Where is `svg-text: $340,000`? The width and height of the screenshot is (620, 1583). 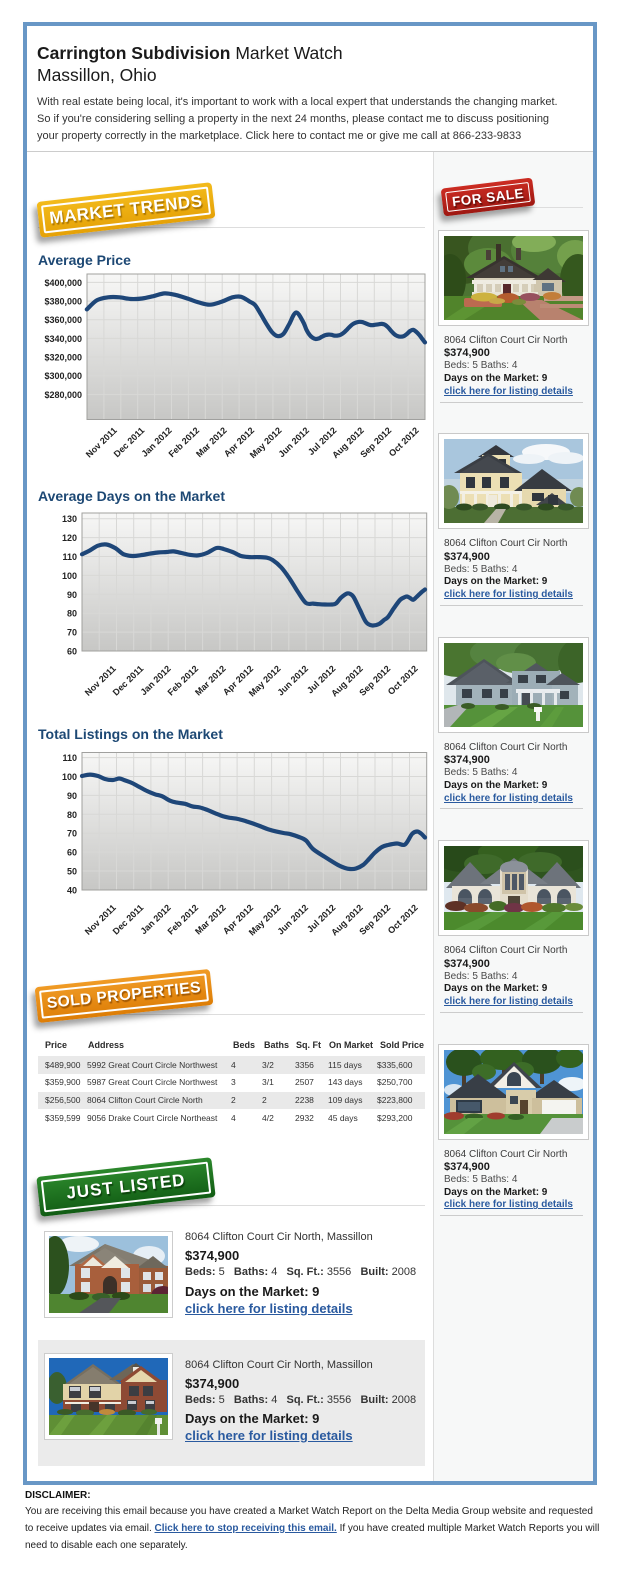 svg-text: $340,000 is located at coordinates (63, 339).